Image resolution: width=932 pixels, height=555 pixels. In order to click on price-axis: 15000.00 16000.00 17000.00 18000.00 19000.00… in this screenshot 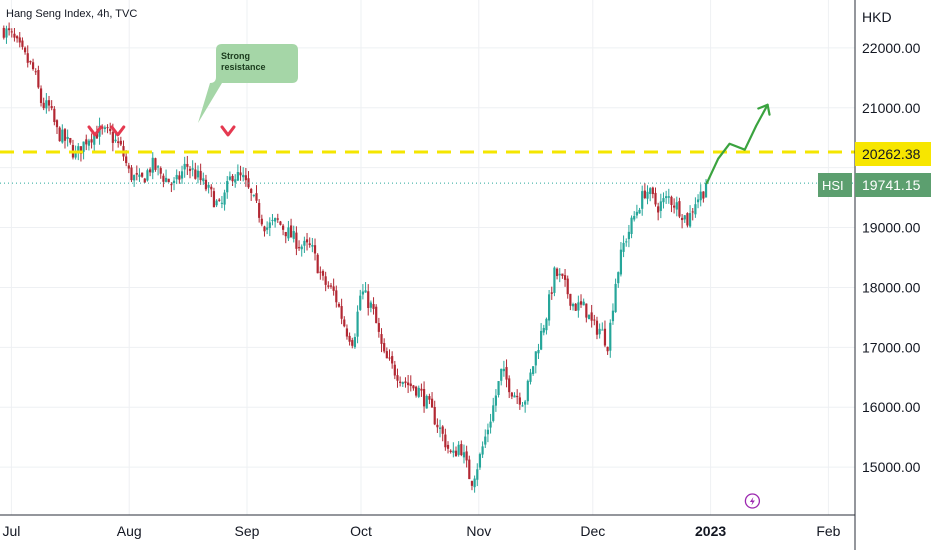, I will do `click(891, 257)`.